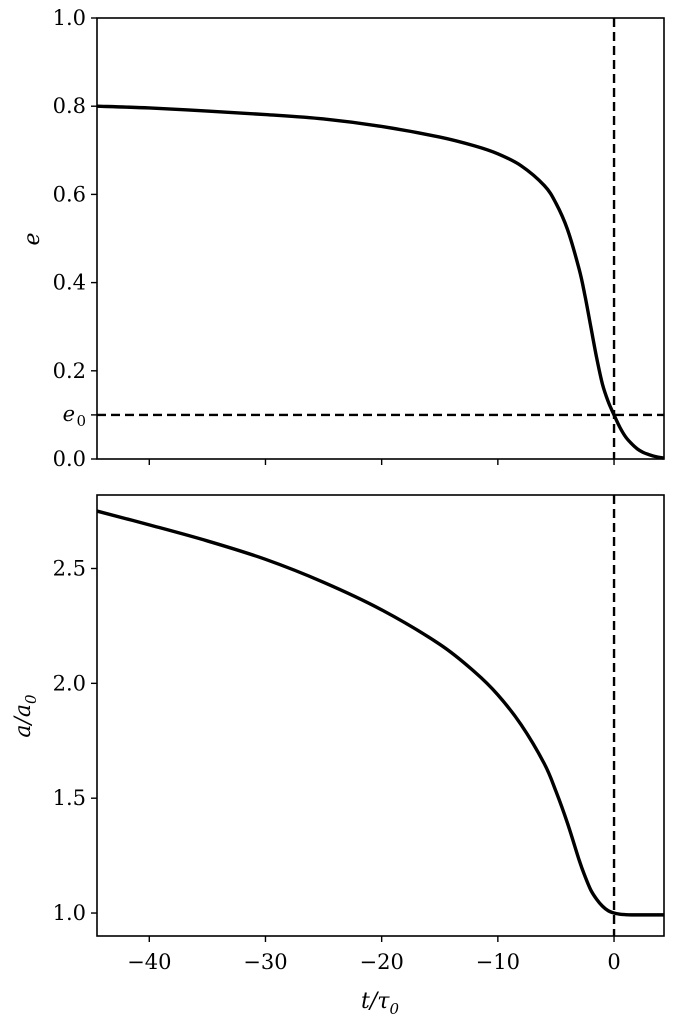  I want to click on bottom-y-ticks: 1.0 1.5 2.0 2.5, so click(75, 741).